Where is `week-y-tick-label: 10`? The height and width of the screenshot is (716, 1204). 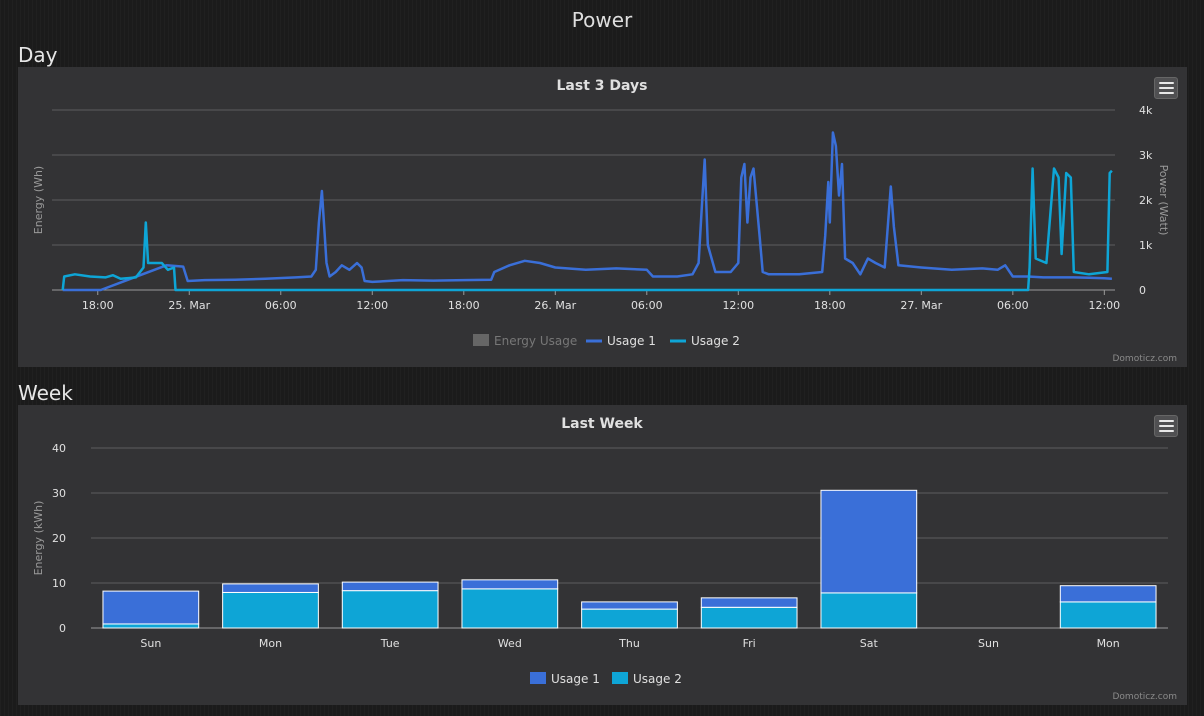 week-y-tick-label: 10 is located at coordinates (59, 583).